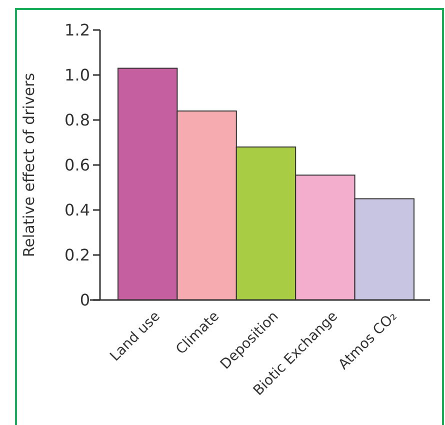 This screenshot has height=425, width=445. What do you see at coordinates (77, 120) in the screenshot?
I see `y-tick-label: 0.8` at bounding box center [77, 120].